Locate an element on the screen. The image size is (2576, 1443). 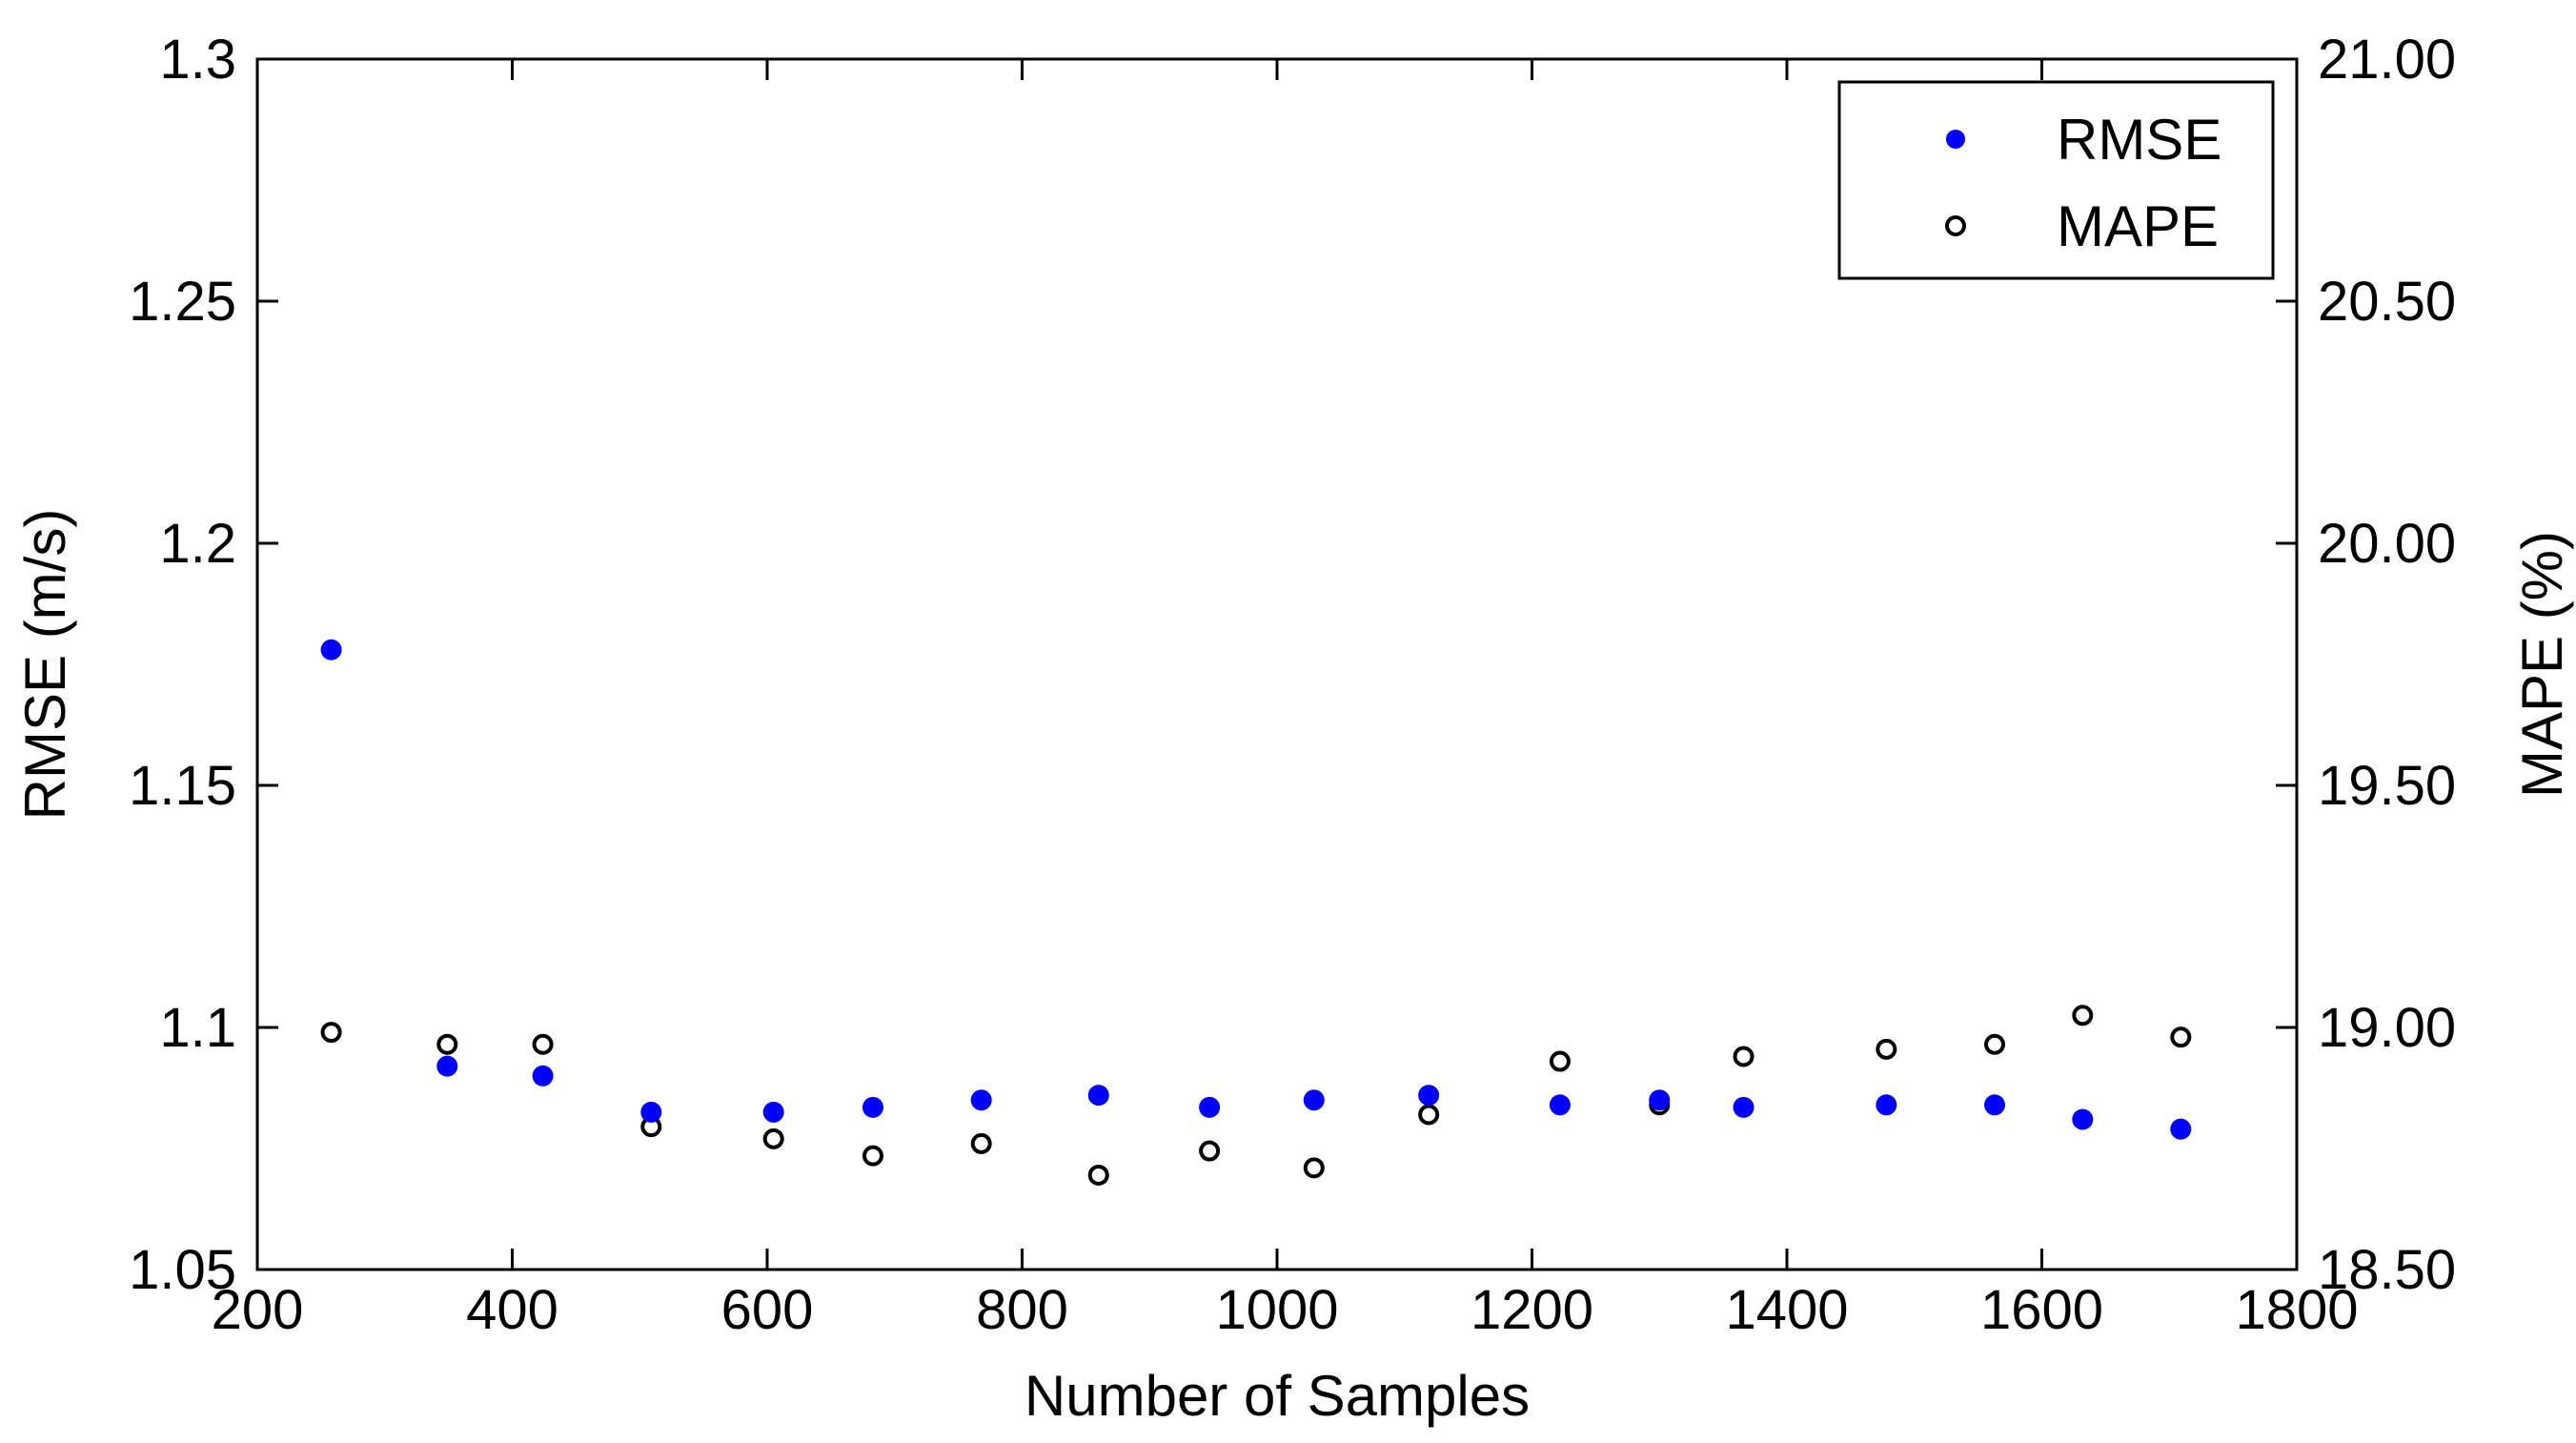
left-y-tick-label: 1.05 is located at coordinates (183, 1270).